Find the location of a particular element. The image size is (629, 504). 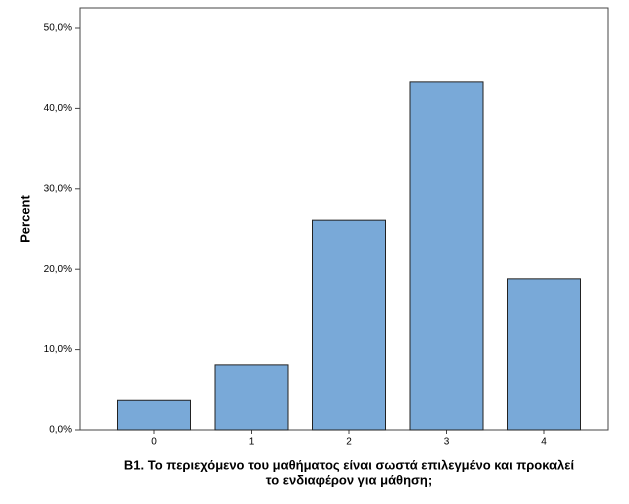

y-tick-label: 20,0% is located at coordinates (58, 269).